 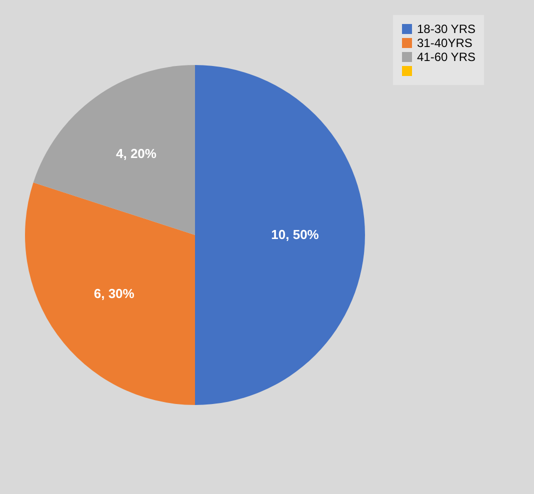 What do you see at coordinates (136, 154) in the screenshot?
I see `data-label: 4, 20%` at bounding box center [136, 154].